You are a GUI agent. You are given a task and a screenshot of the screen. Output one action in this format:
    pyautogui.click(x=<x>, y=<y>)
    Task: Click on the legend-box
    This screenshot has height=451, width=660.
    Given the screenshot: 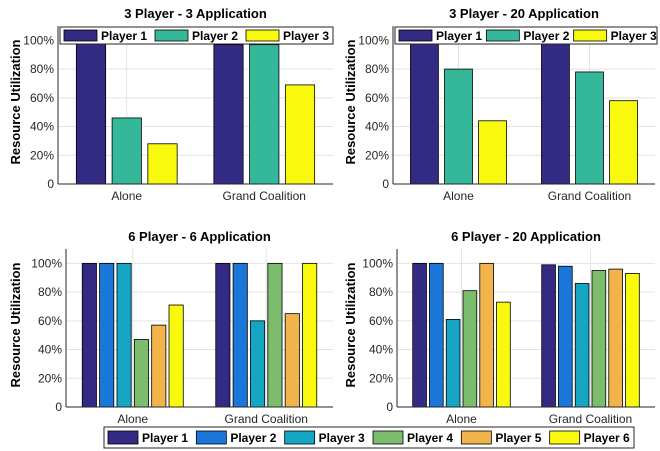 What is the action you would take?
    pyautogui.click(x=369, y=437)
    